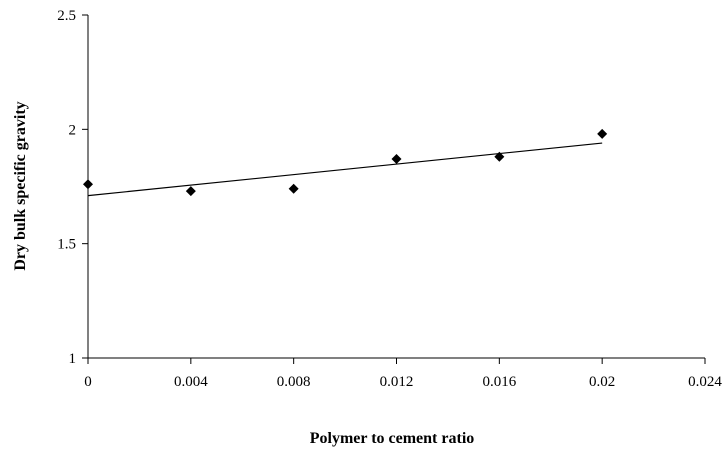 This screenshot has height=454, width=725. What do you see at coordinates (20, 185) in the screenshot?
I see `y-axis-title: Dry bulk specific gravity` at bounding box center [20, 185].